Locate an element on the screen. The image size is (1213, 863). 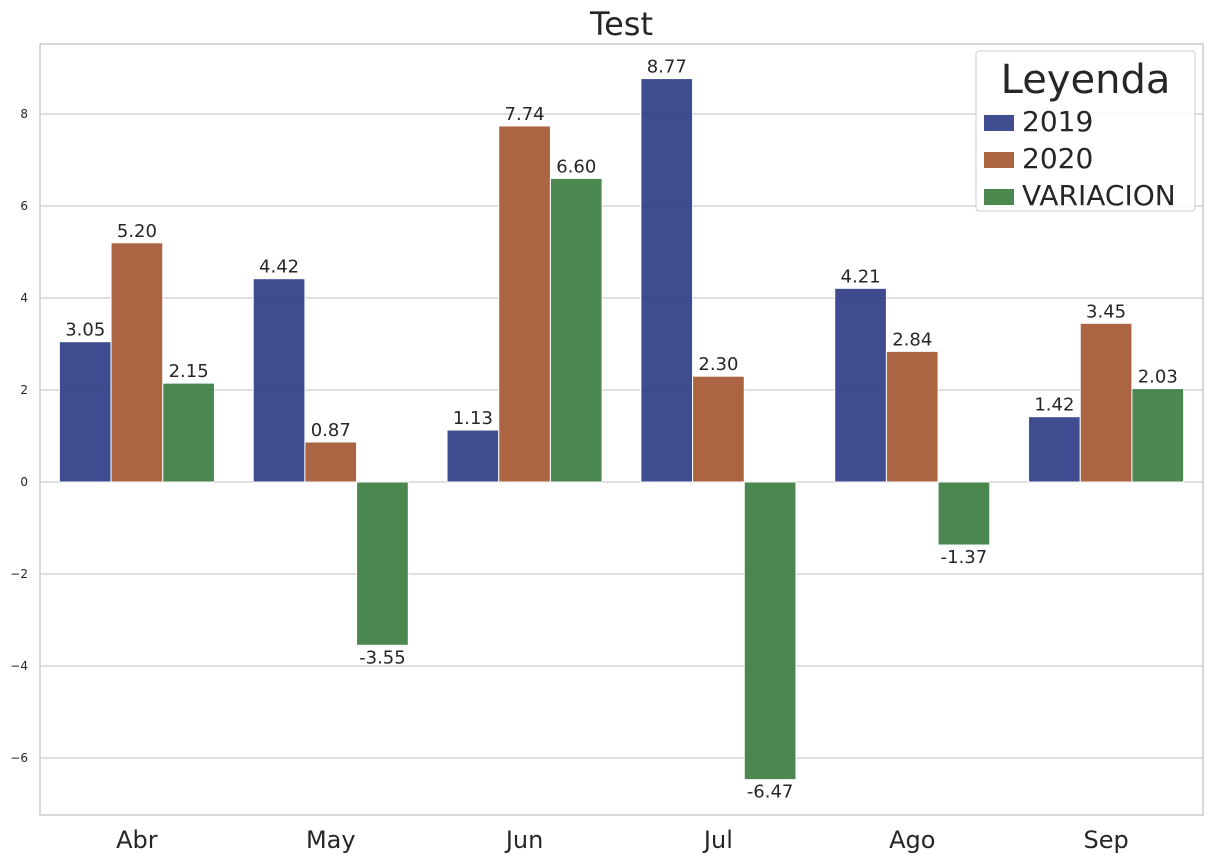
legend-box is located at coordinates (1085, 131).